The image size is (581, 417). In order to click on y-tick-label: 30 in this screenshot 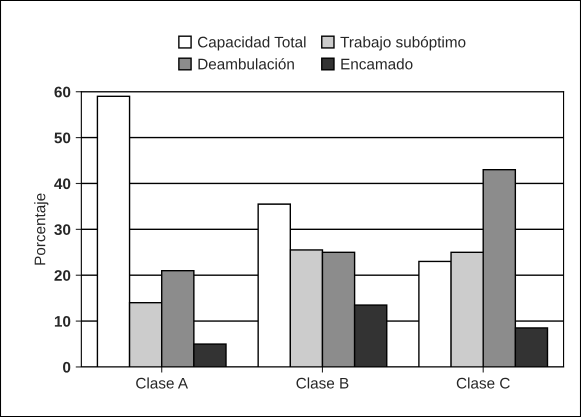, I will do `click(62, 230)`.